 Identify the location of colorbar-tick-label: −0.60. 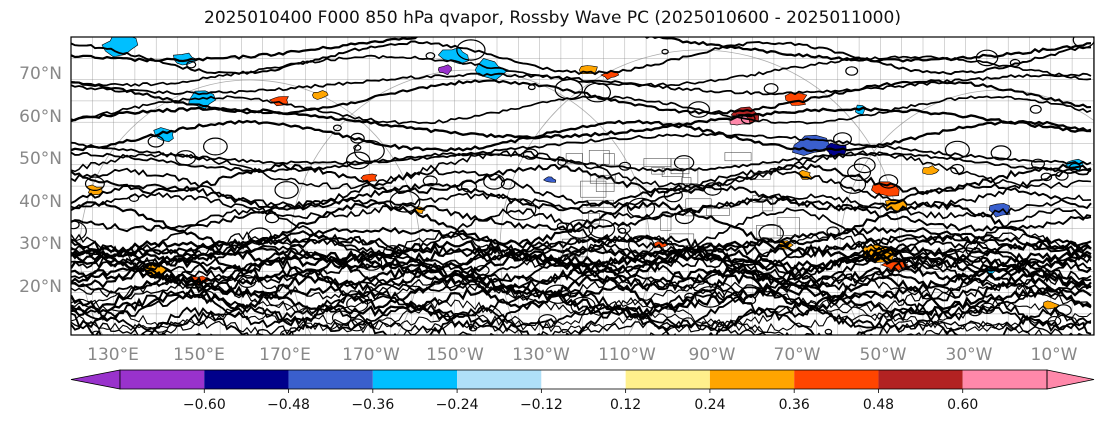
(204, 405).